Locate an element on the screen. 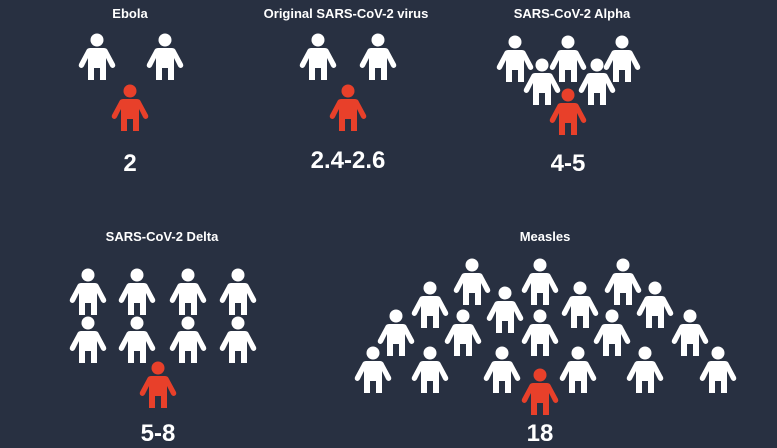 This screenshot has height=448, width=777. panel-title-measles: Measles is located at coordinates (545, 236).